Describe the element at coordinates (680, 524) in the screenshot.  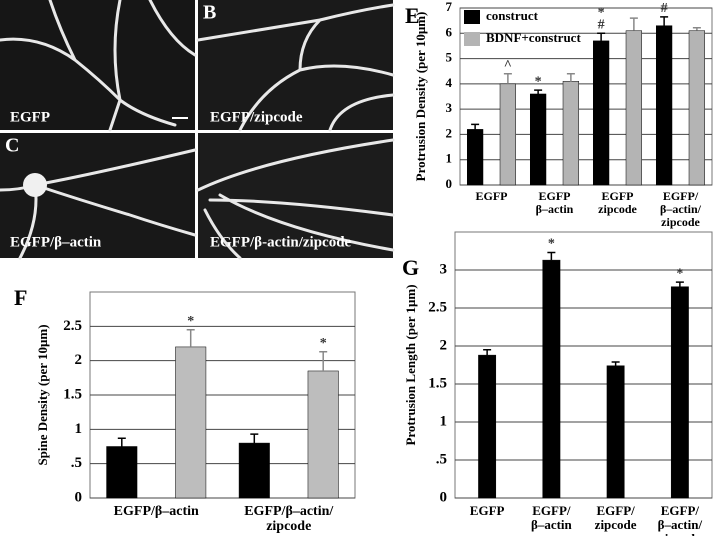
I see `x-tick-label-line: β–actin/` at that location.